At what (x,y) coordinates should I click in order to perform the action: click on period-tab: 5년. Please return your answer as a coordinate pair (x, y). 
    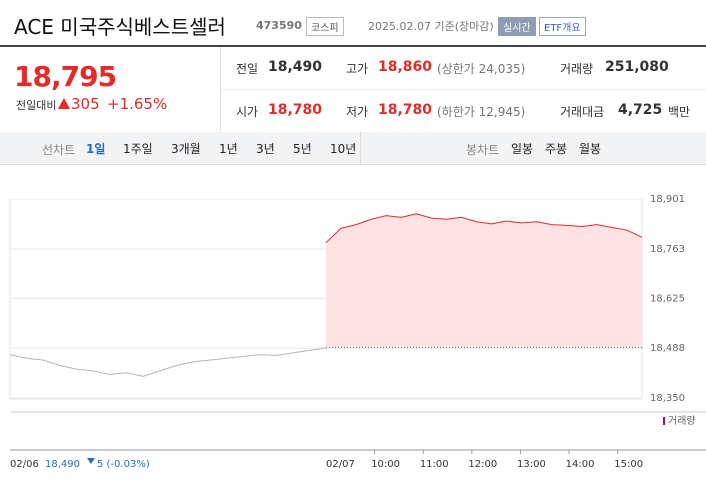
    Looking at the image, I should click on (302, 149).